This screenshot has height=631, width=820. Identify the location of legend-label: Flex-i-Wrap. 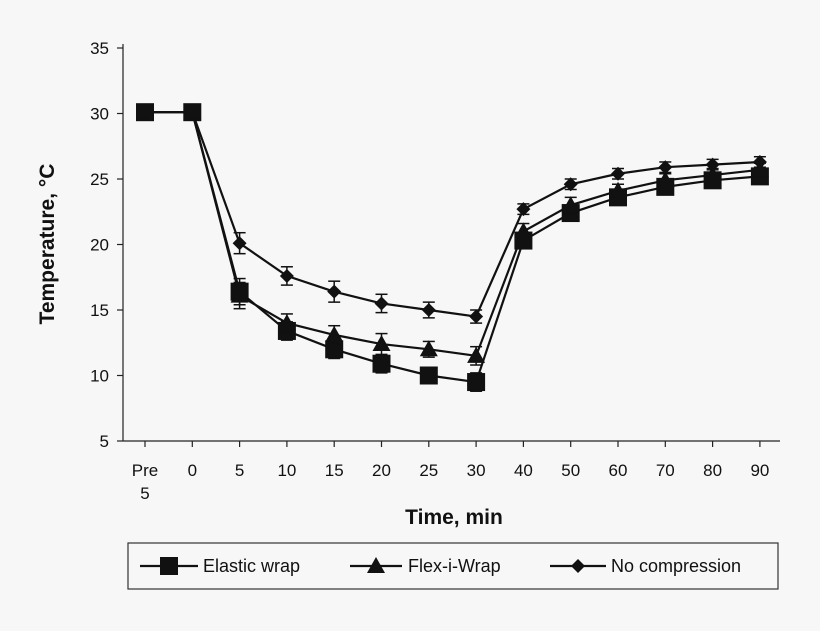
(454, 566).